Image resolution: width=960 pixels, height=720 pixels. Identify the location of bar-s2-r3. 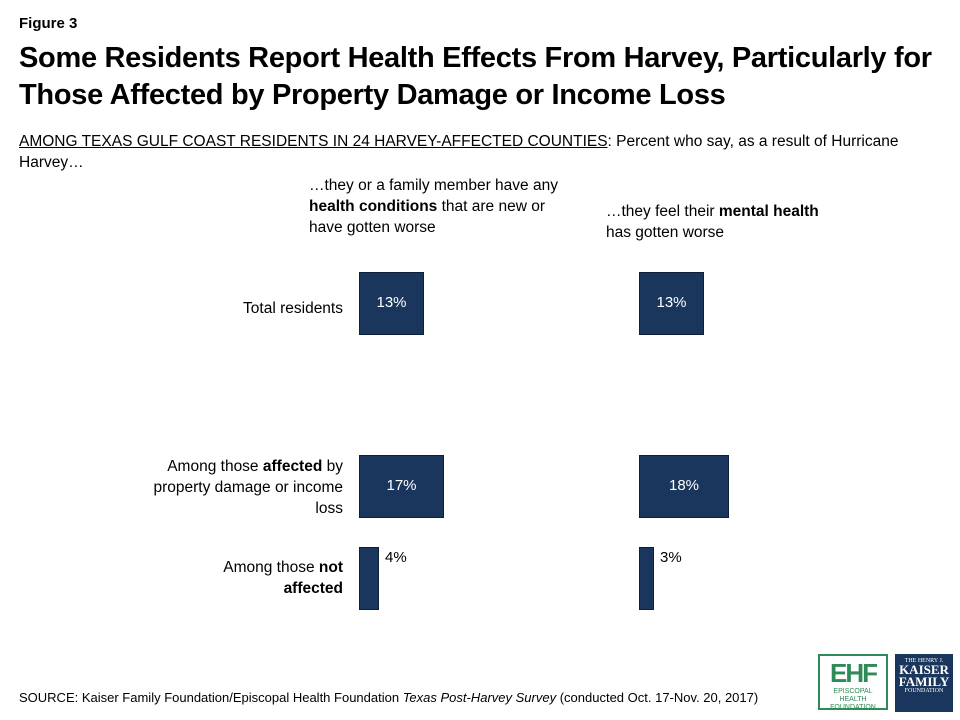
(646, 578).